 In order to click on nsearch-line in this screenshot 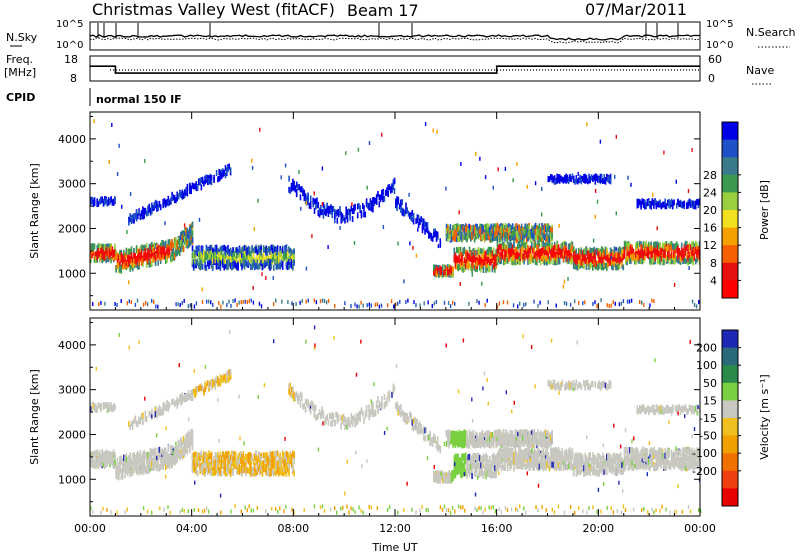, I will do `click(395, 40)`.